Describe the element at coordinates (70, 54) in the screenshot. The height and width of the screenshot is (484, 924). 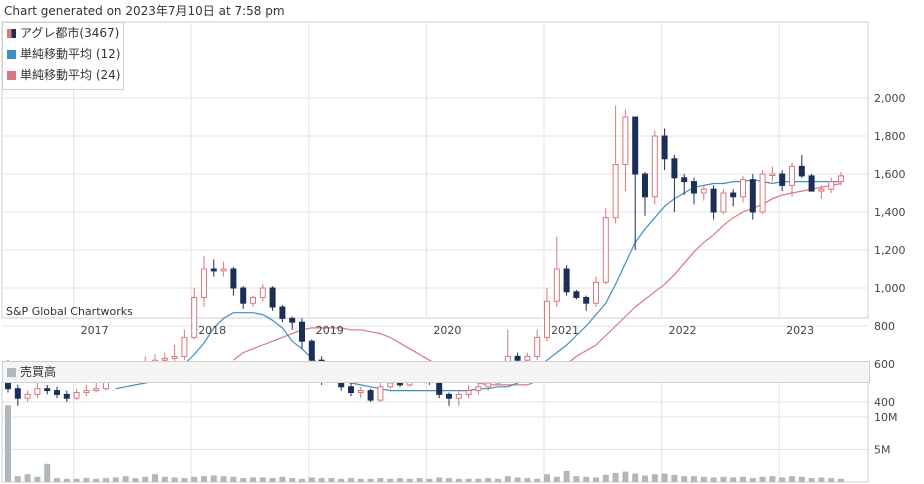
I see `legend-label: 単純移動平均 (12)` at that location.